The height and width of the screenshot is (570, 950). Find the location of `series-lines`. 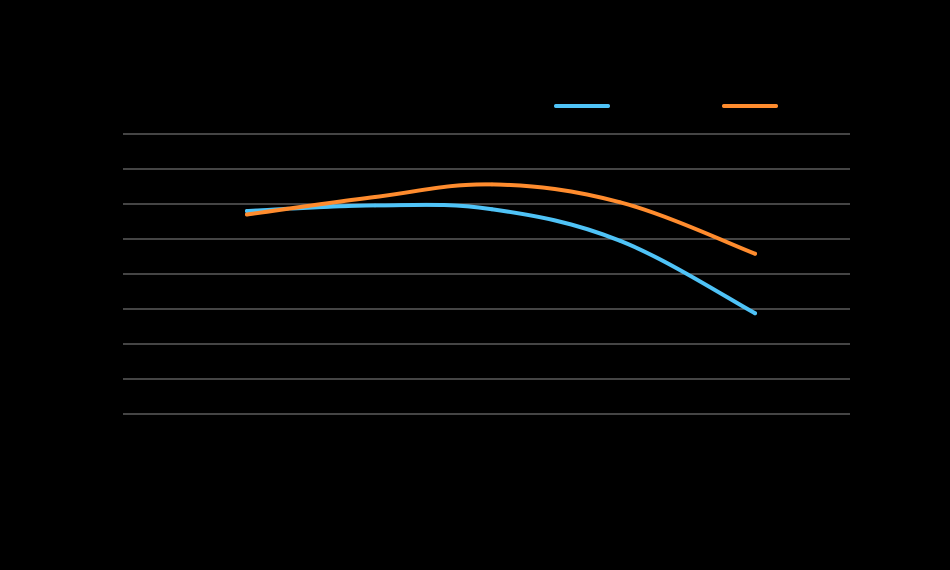

series-lines is located at coordinates (501, 249).